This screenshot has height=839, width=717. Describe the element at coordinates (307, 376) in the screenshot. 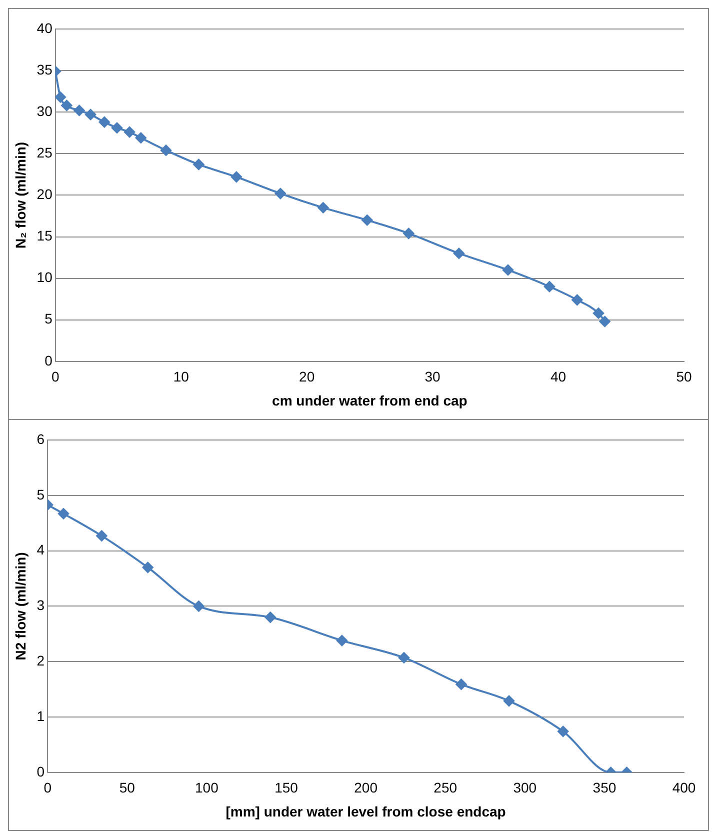

I see `x-tick-label: 20` at that location.